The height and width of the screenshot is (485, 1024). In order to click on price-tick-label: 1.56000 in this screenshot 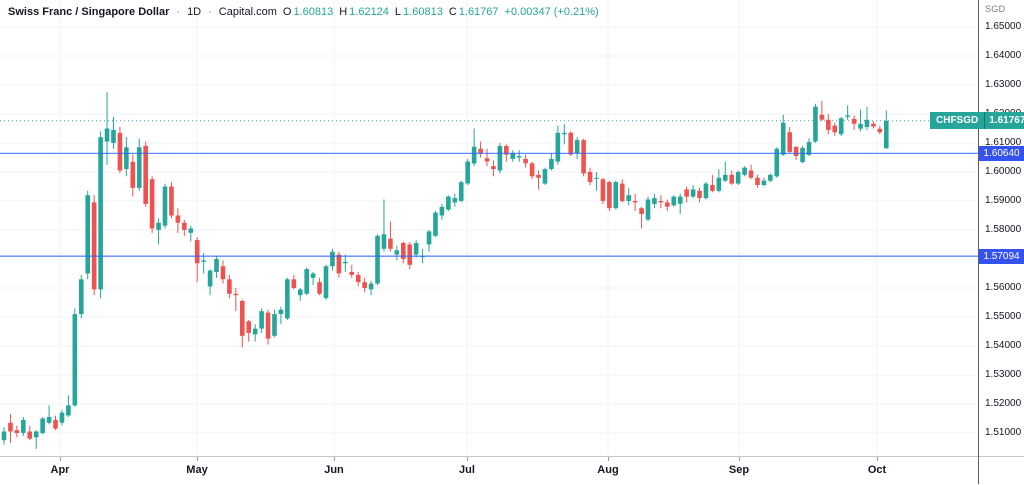, I will do `click(1003, 287)`.